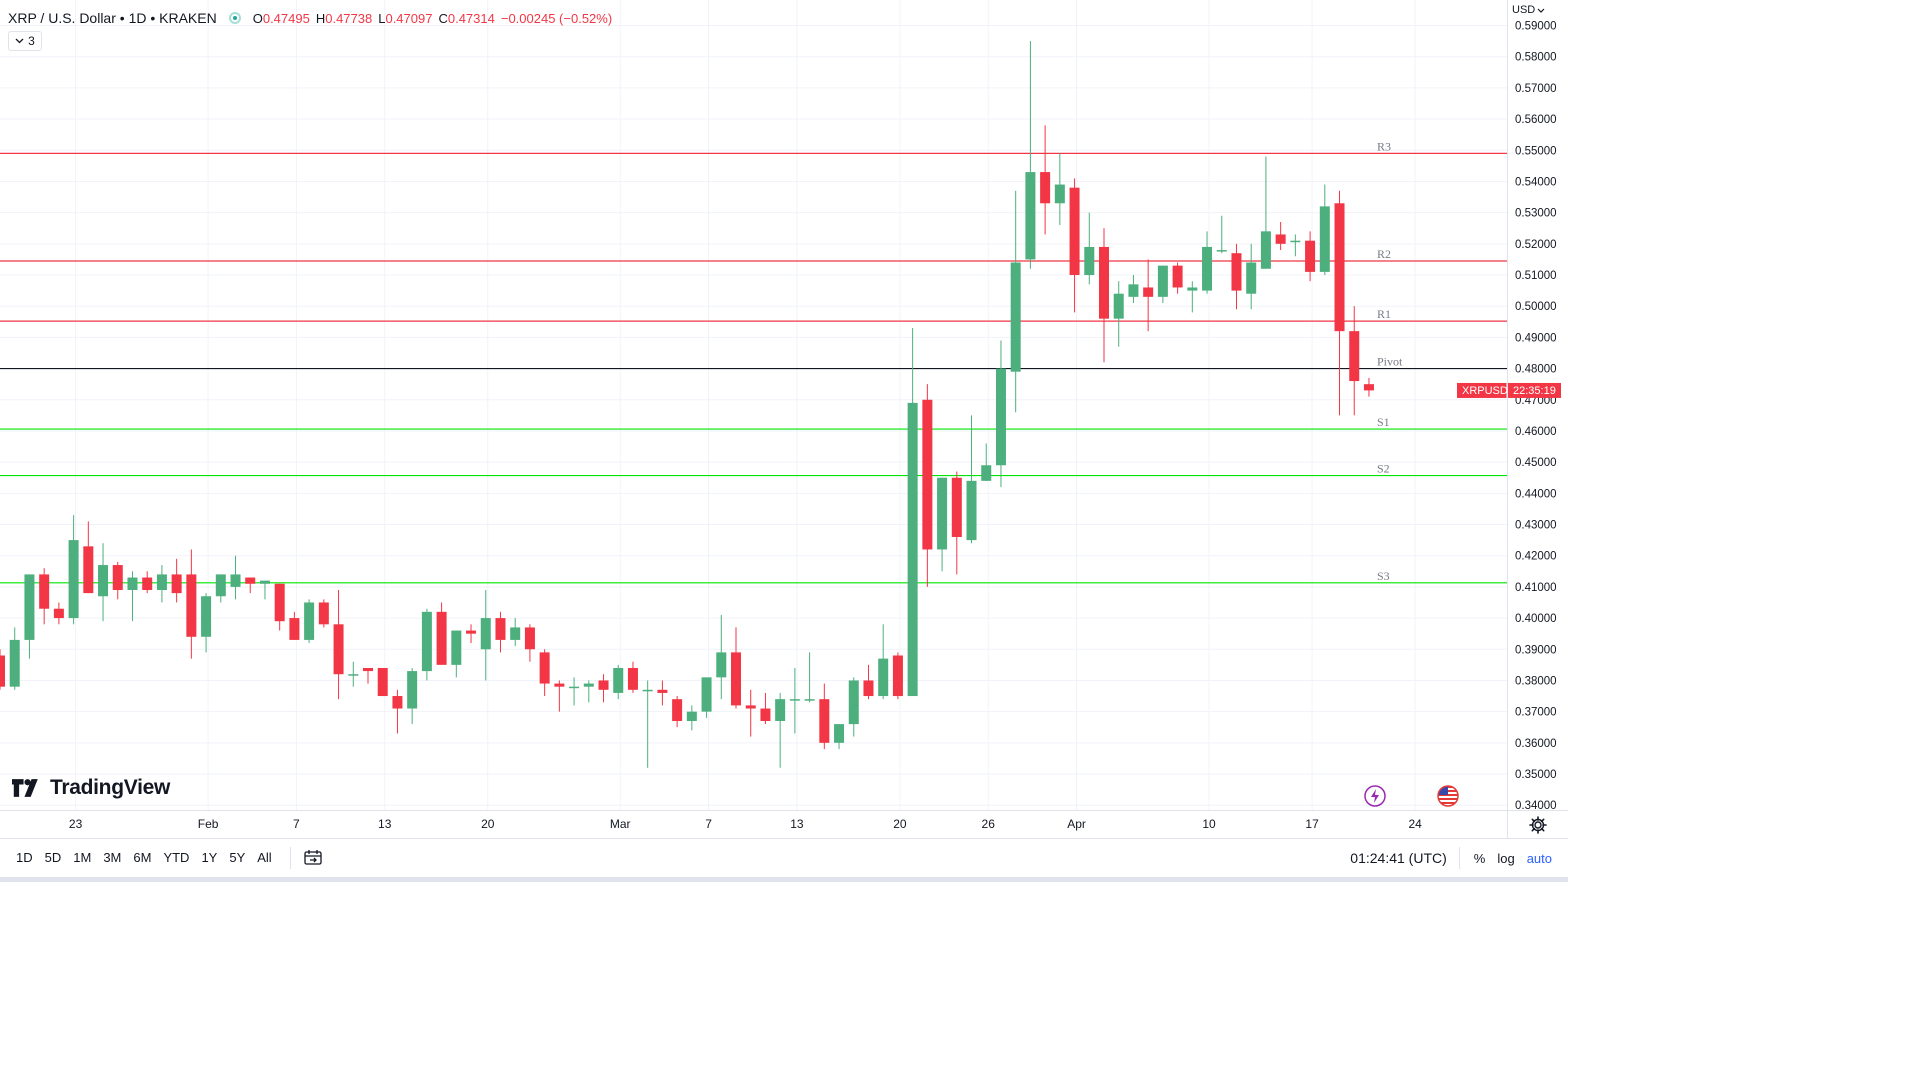 This screenshot has height=1080, width=1920. I want to click on log-scale-toggle: log, so click(1506, 858).